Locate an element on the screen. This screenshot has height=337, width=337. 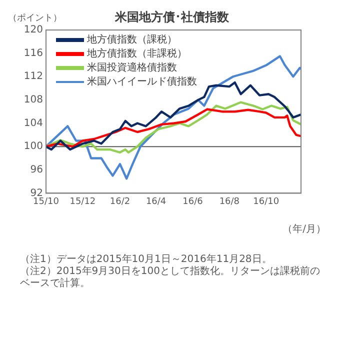
text: （注2）2015年9月30日を100として指数化。リターンは課税前のベースで計算。 is located at coordinates (170, 278).